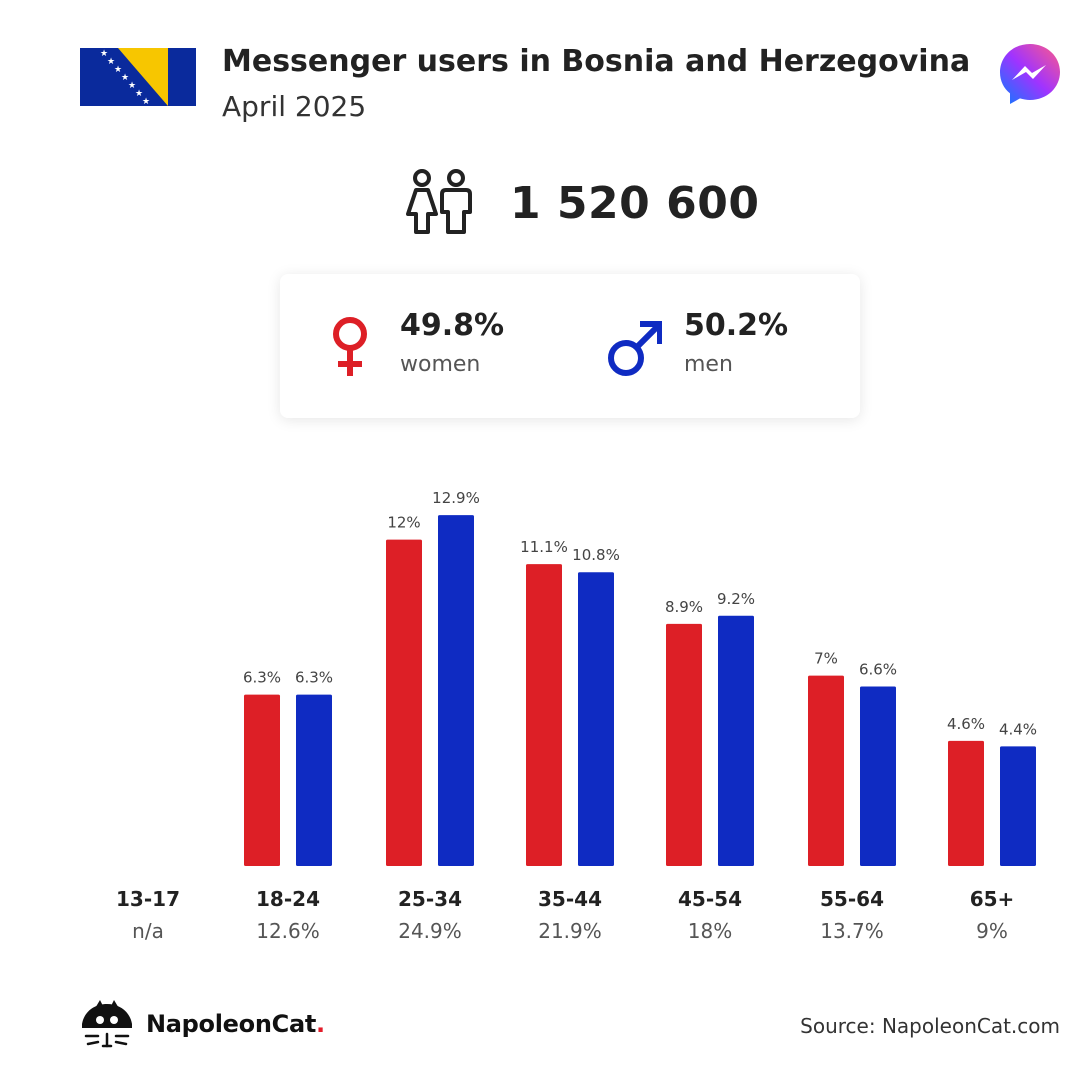 Image resolution: width=1080 pixels, height=1080 pixels. I want to click on men-bar-label-25-34: 12.9%, so click(456, 498).